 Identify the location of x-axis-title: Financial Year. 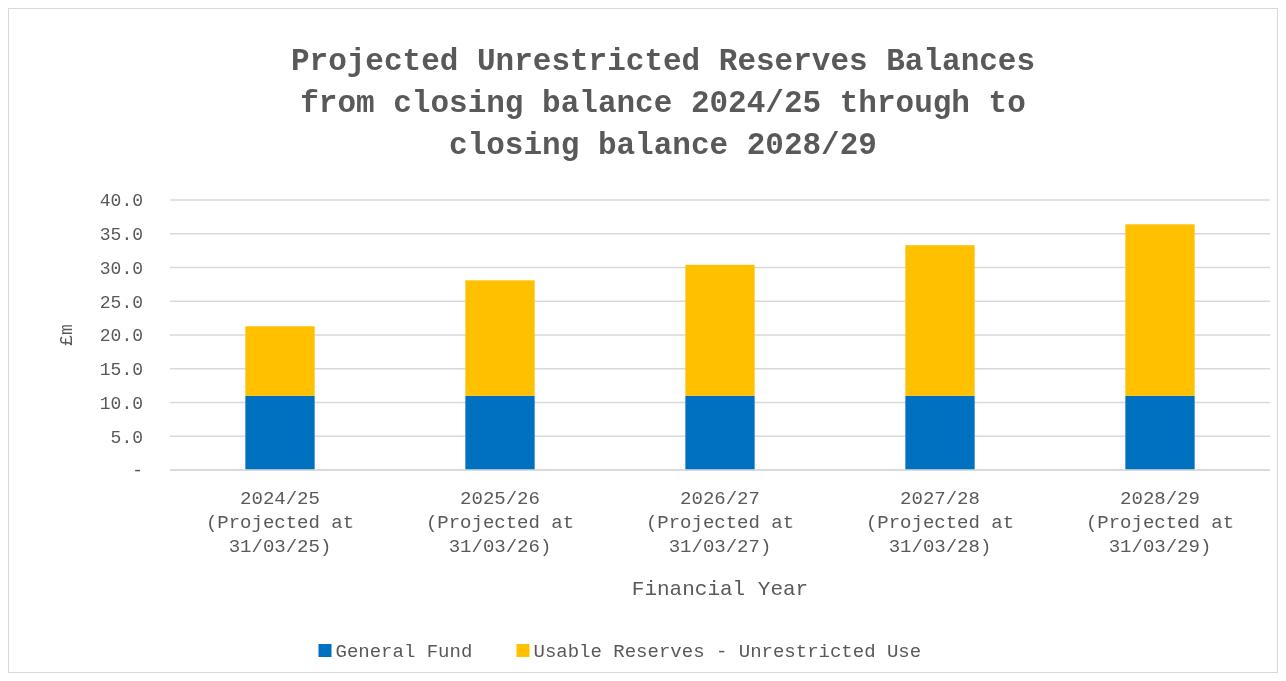
(720, 589).